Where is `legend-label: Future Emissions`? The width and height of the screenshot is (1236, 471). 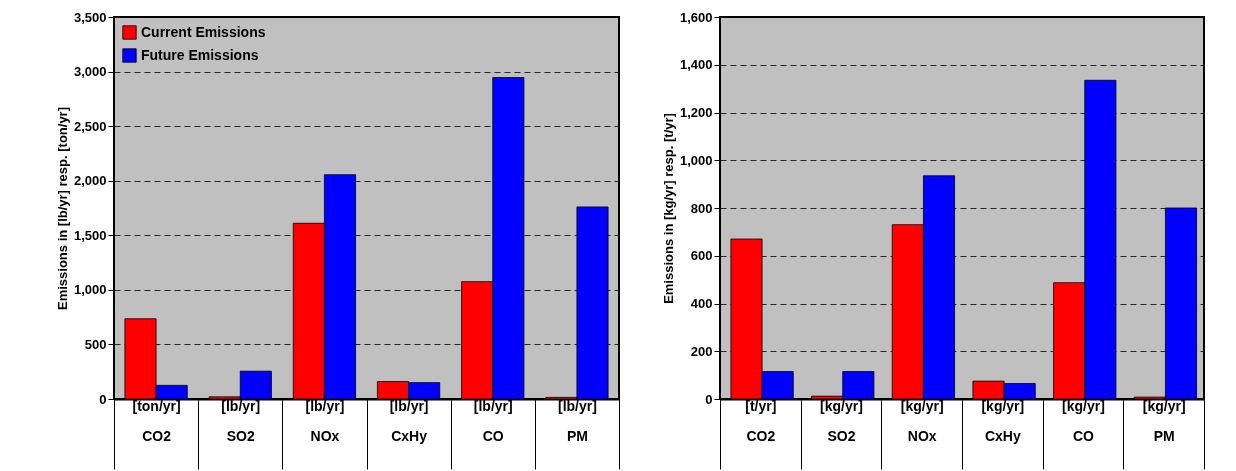
legend-label: Future Emissions is located at coordinates (200, 54).